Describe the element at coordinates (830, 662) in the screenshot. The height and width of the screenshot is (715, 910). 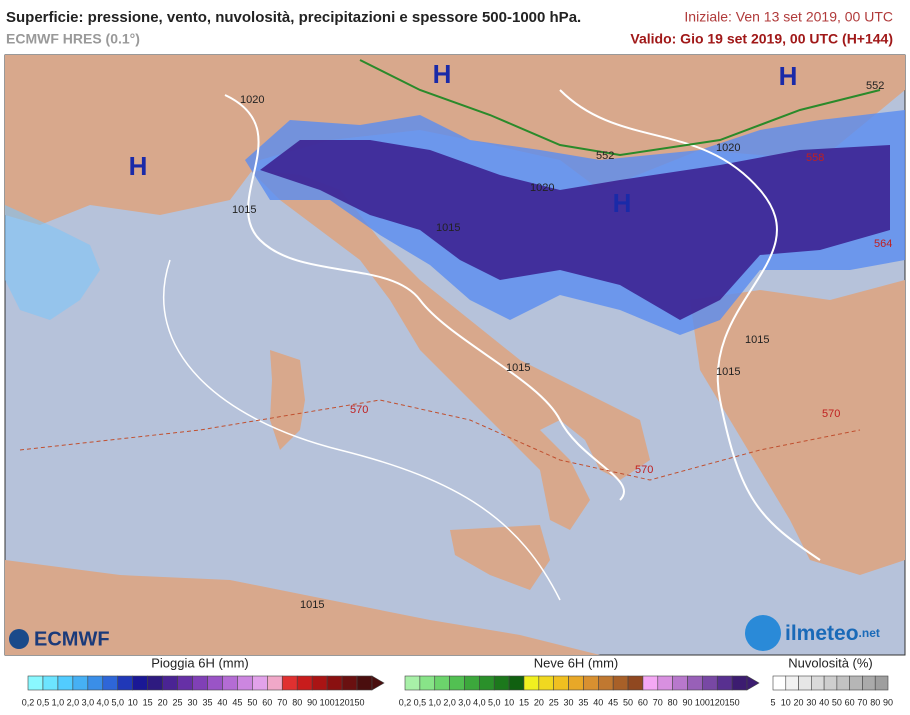
I see `legend-title: Nuvolosità (%)` at that location.